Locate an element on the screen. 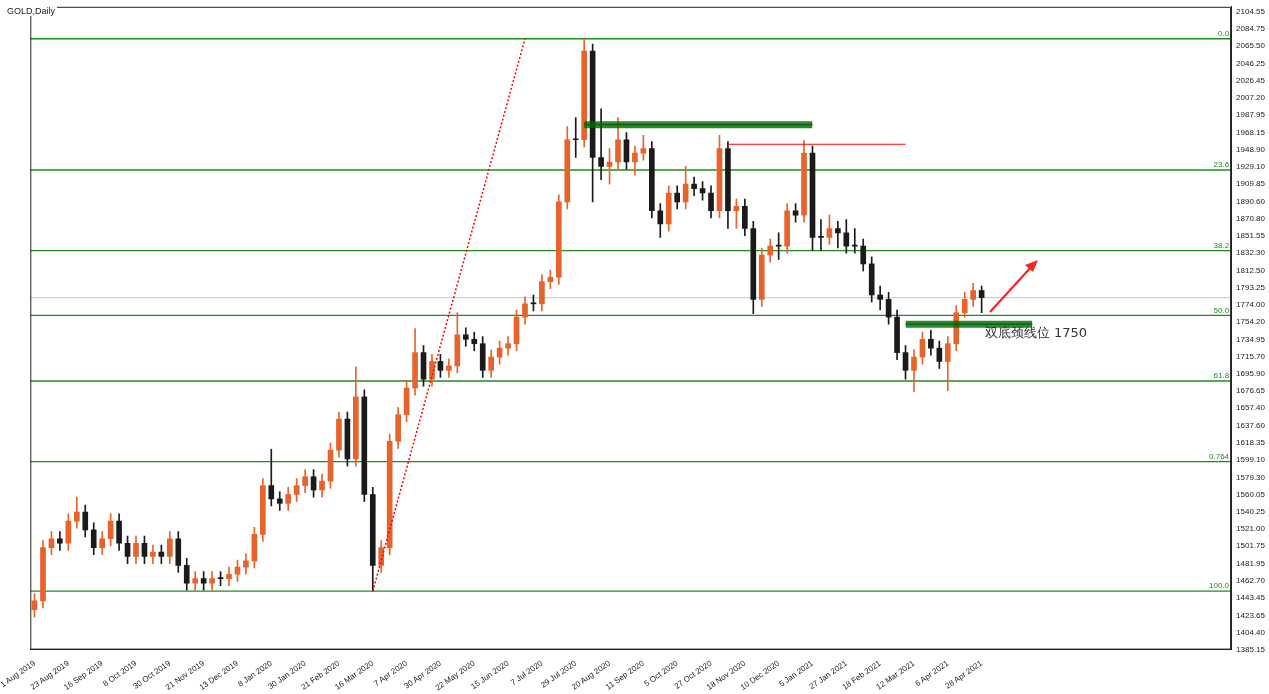 The height and width of the screenshot is (694, 1269). y-tick-label: 1774.00 is located at coordinates (1251, 304).